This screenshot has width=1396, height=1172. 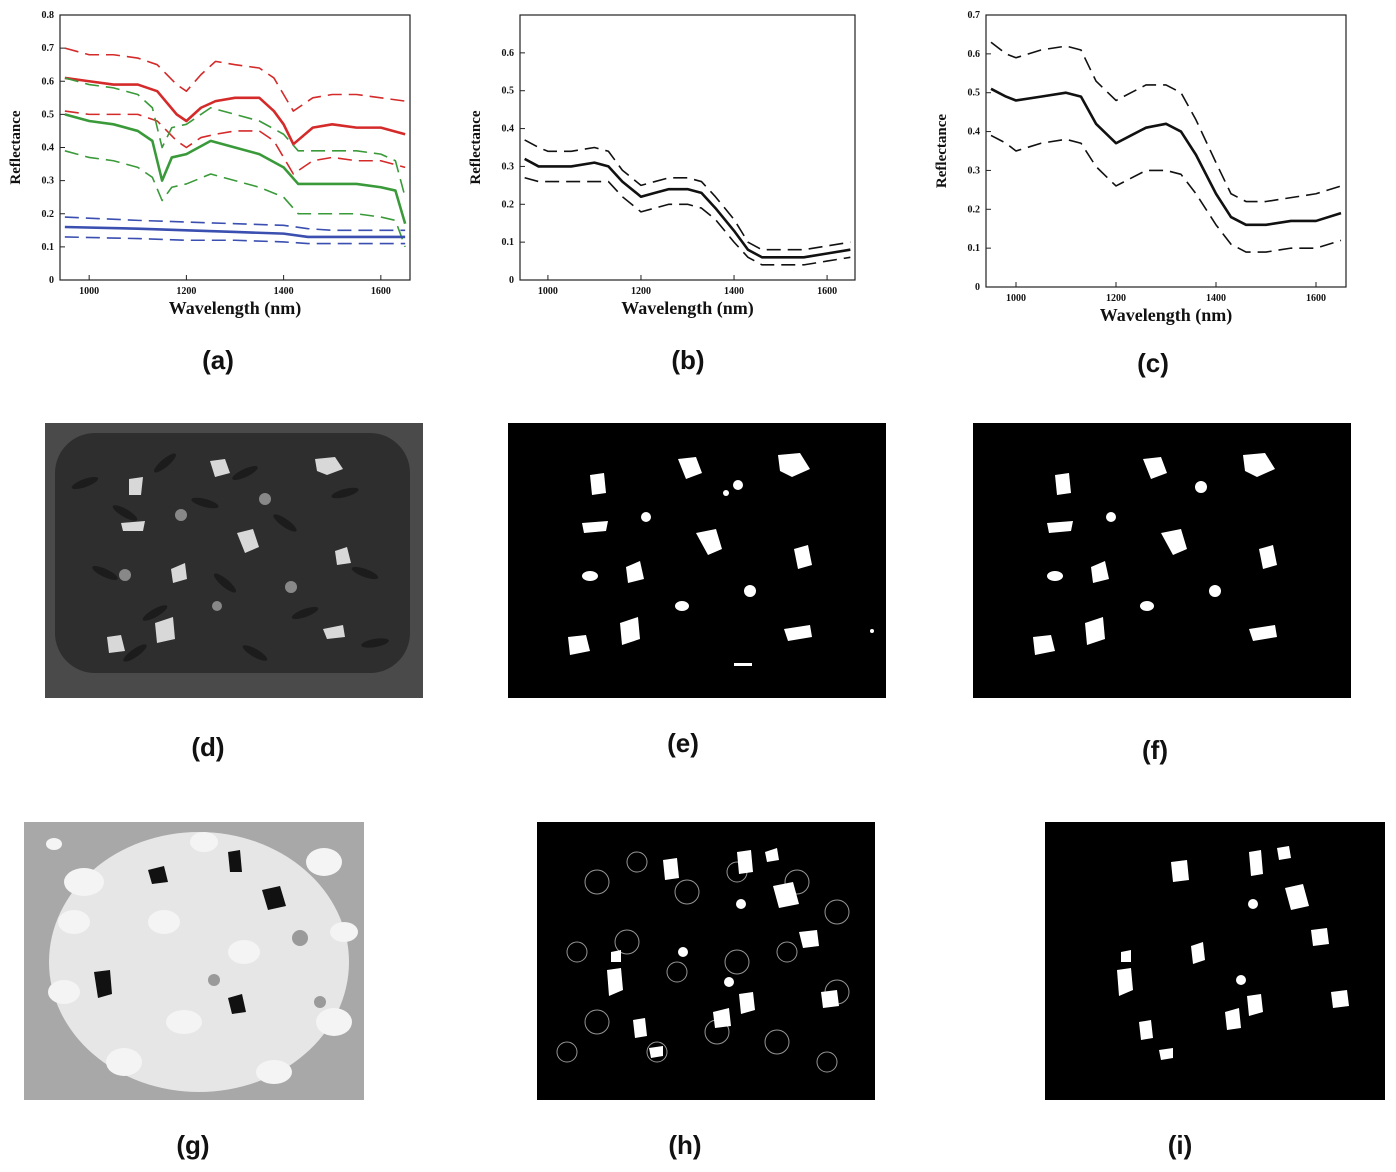 What do you see at coordinates (208, 747) in the screenshot?
I see `caption-d: (d)` at bounding box center [208, 747].